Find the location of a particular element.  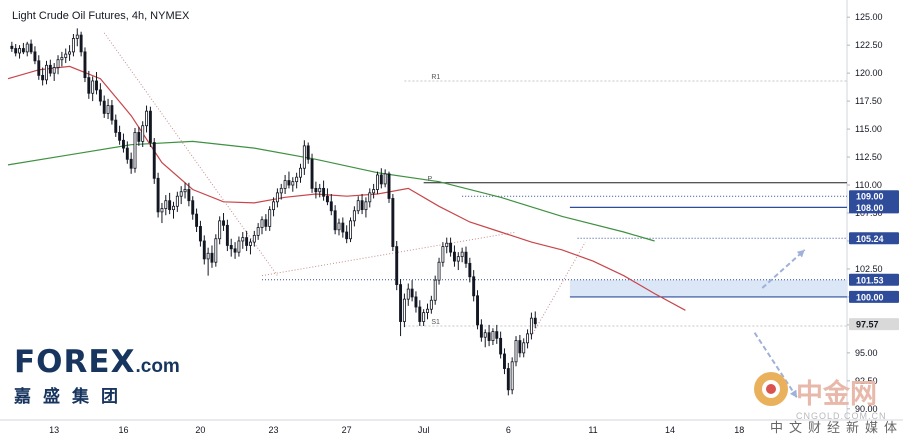

x-tick-label: 18 is located at coordinates (739, 430).